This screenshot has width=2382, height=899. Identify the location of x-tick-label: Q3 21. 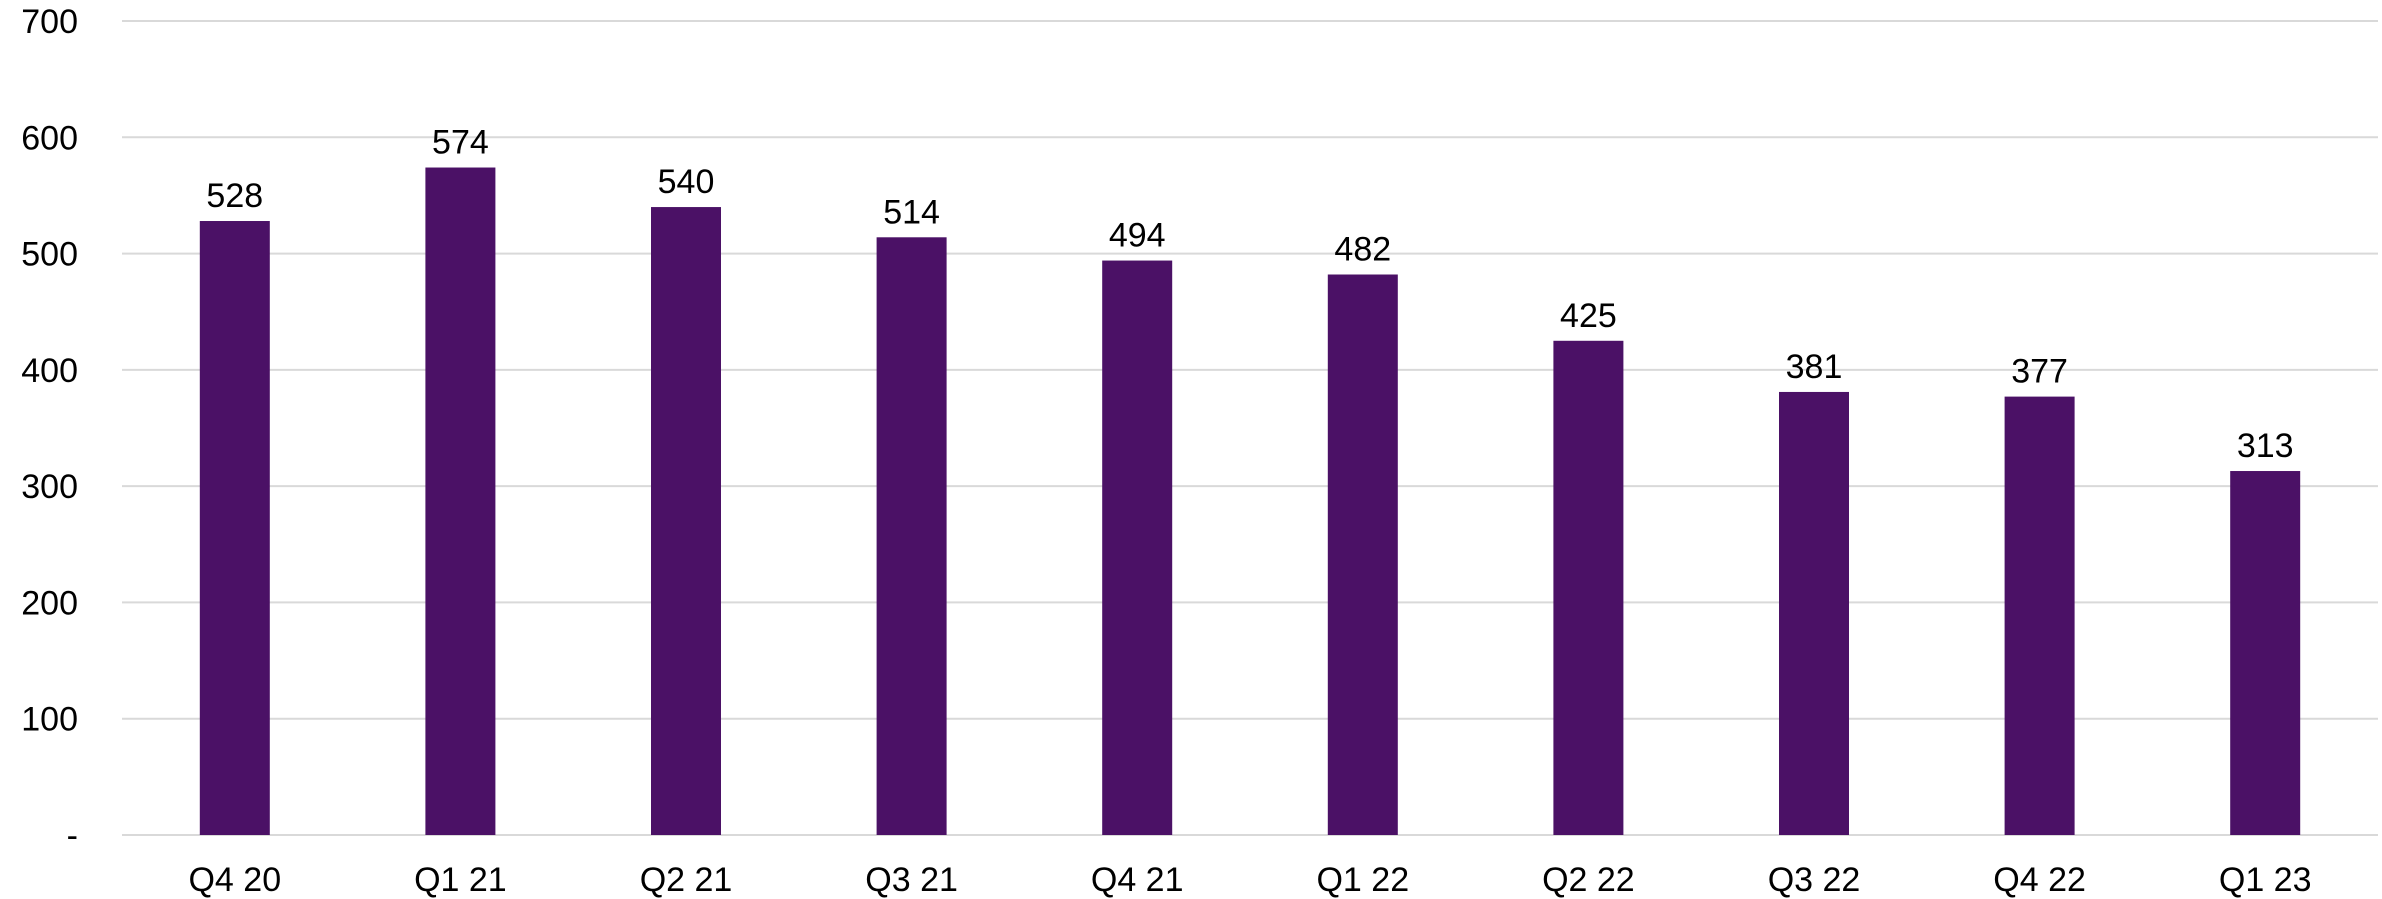
(911, 880).